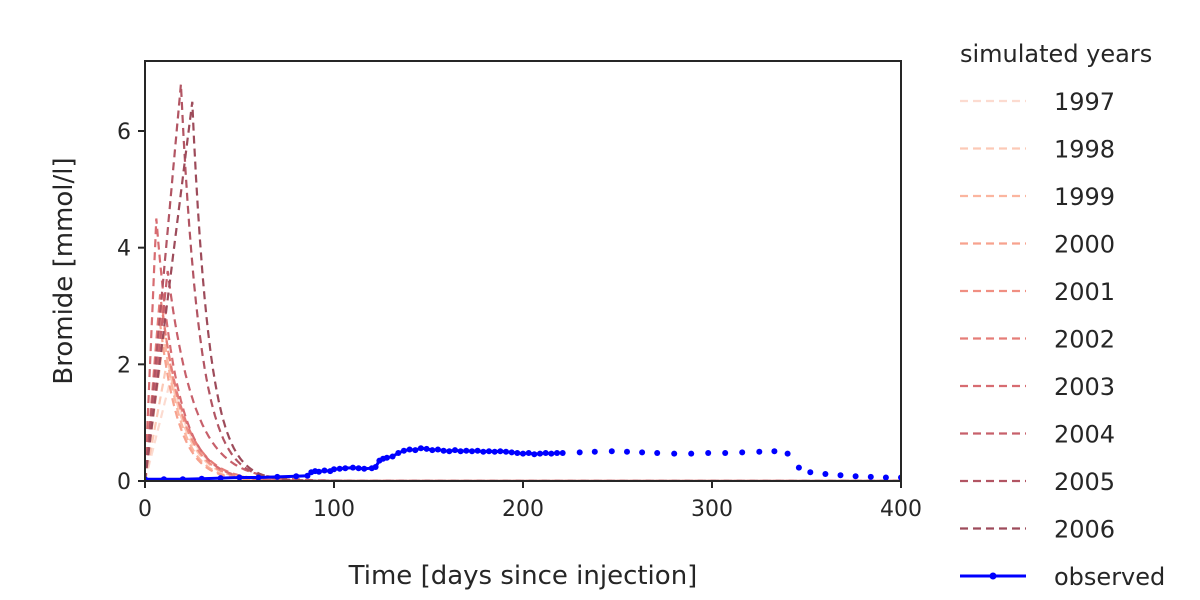  What do you see at coordinates (1084, 150) in the screenshot?
I see `legend-label-1998: 1998` at bounding box center [1084, 150].